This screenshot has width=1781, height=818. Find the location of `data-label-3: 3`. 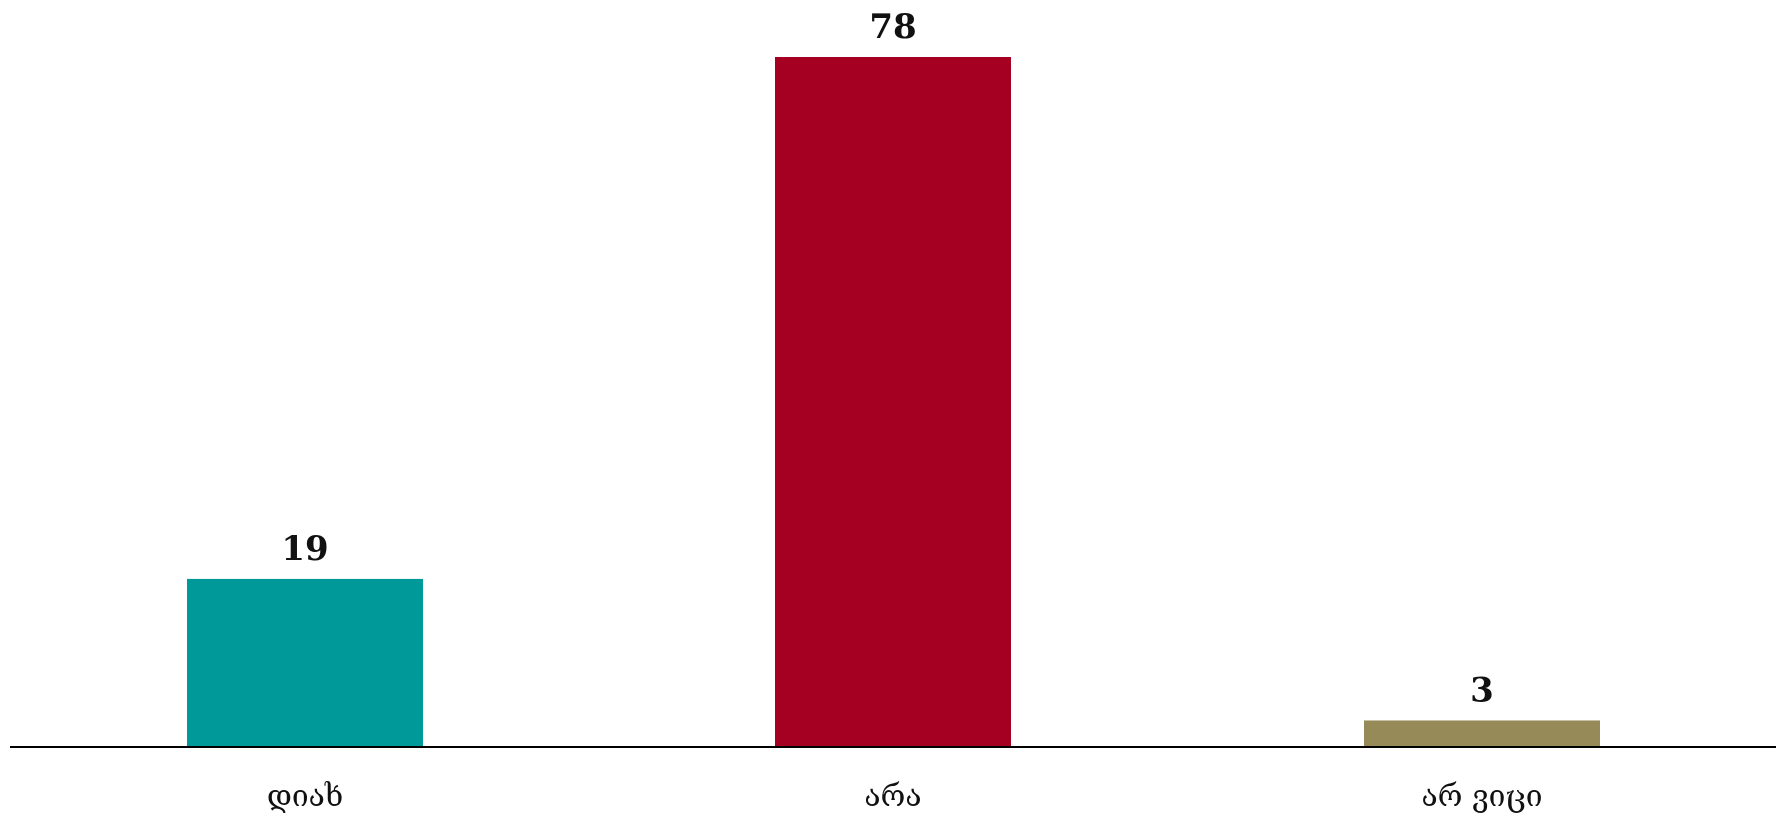

data-label-3: 3 is located at coordinates (1482, 690).